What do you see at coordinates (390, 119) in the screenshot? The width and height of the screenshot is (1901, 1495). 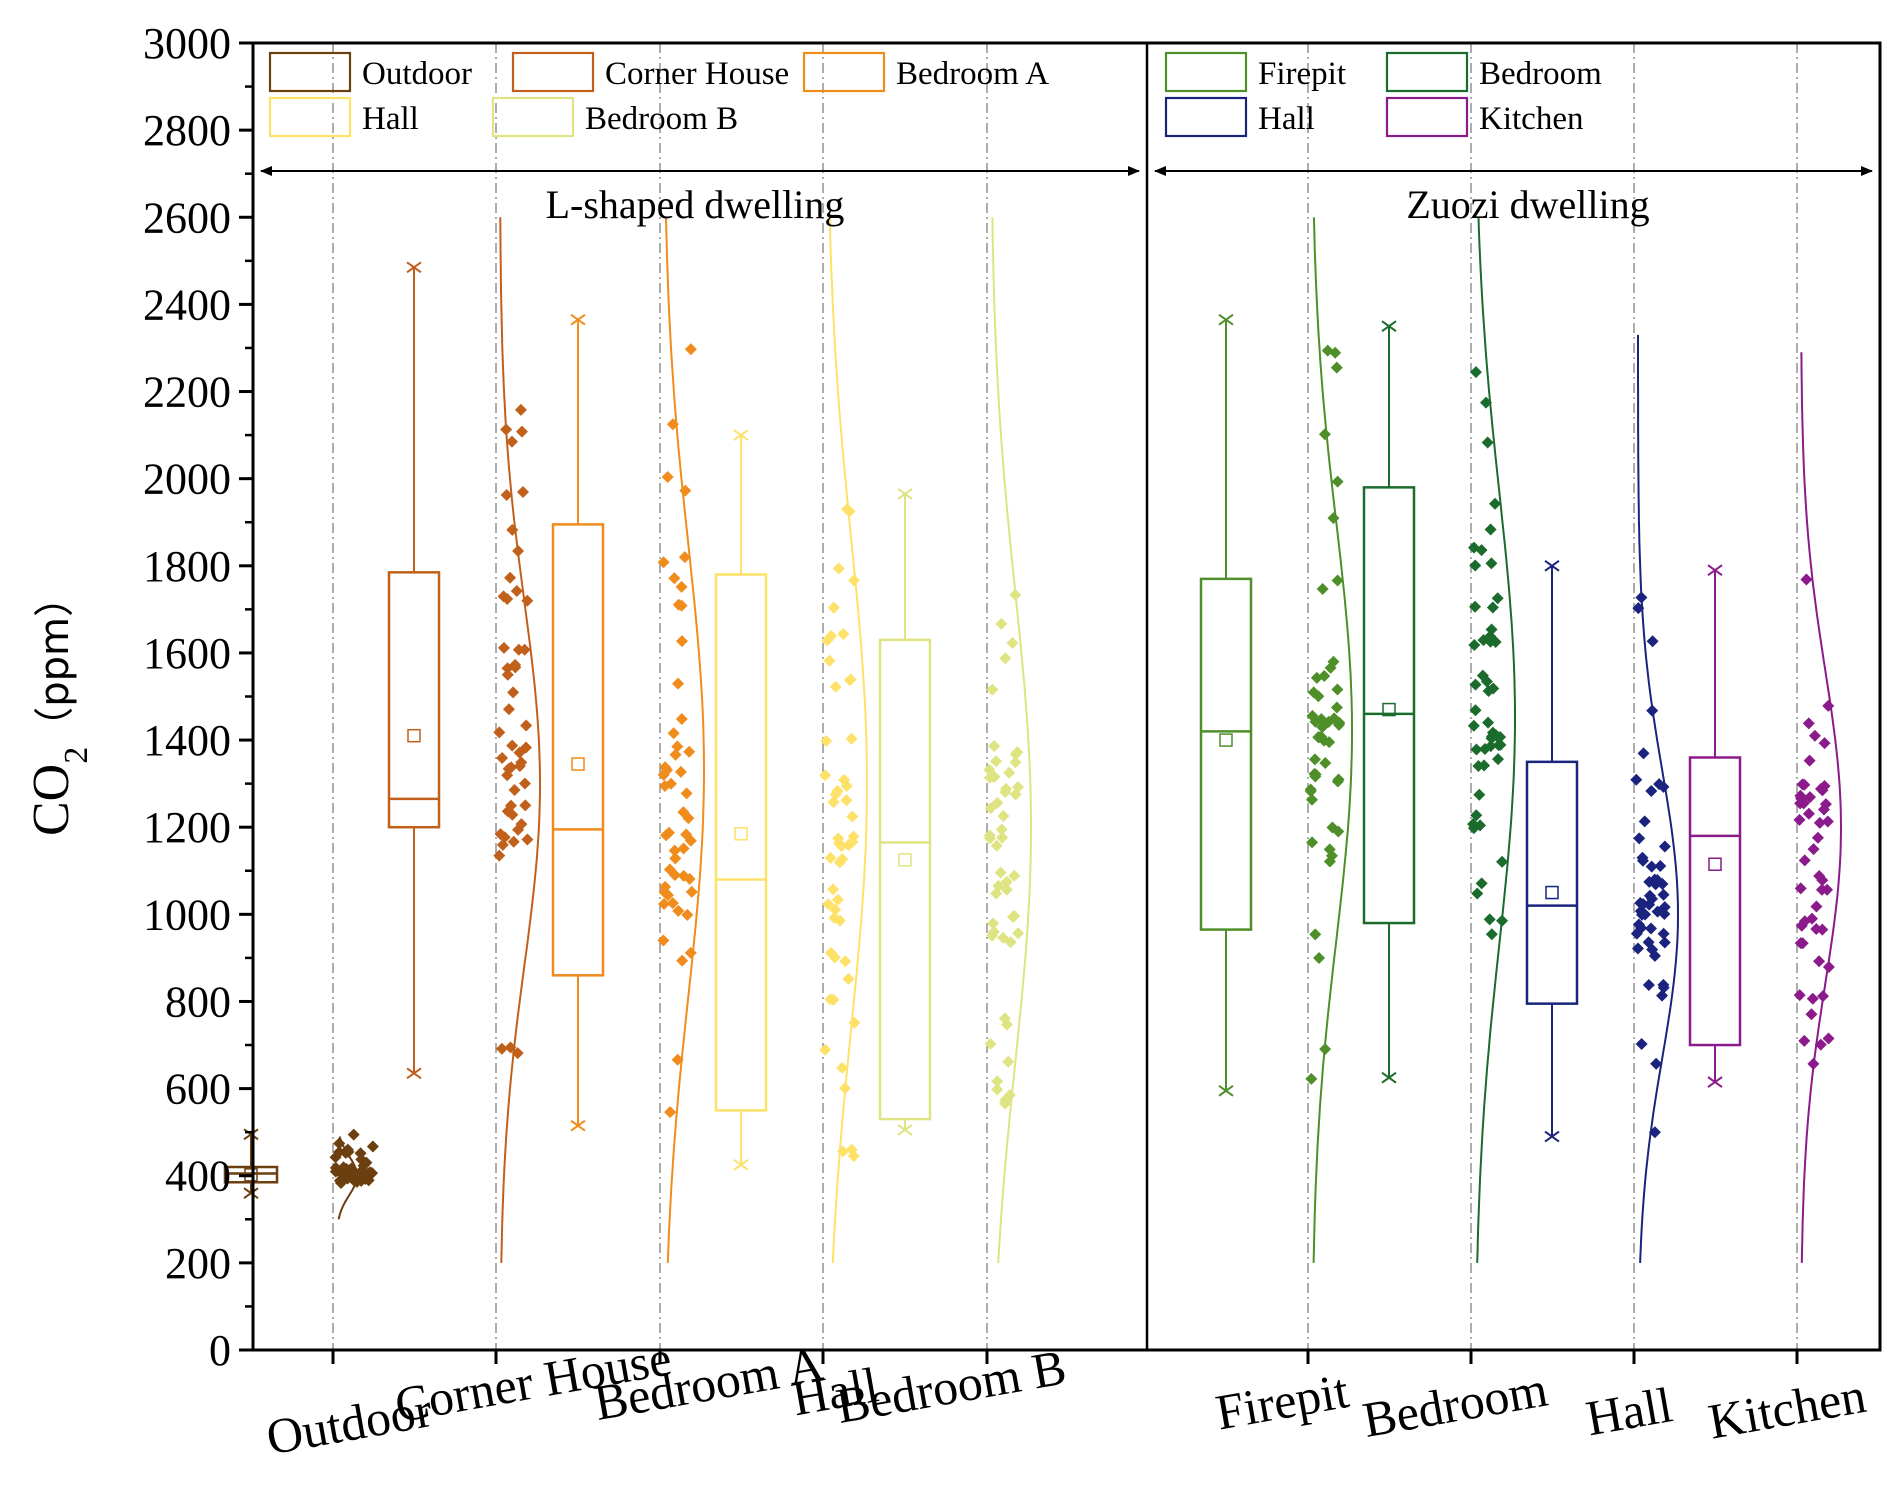 I see `legend-label: Hall` at bounding box center [390, 119].